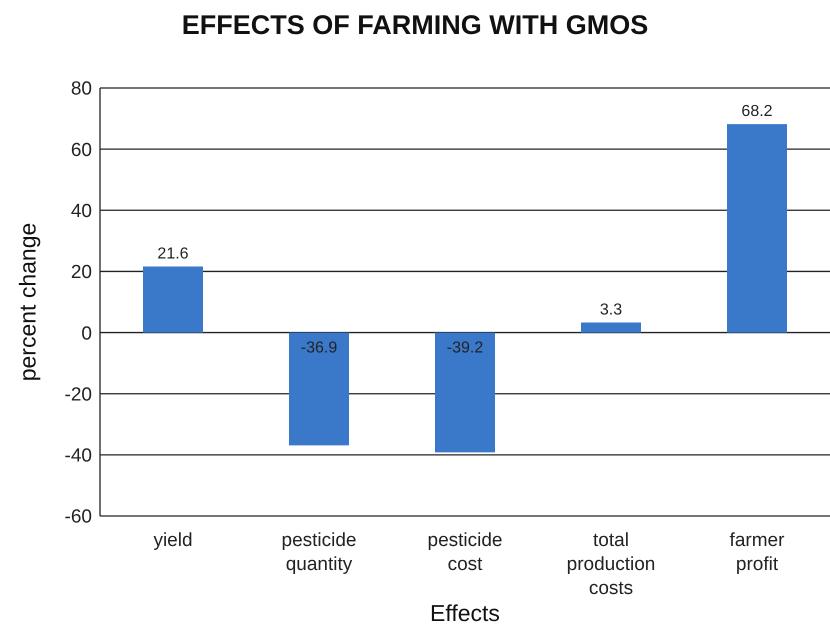 The width and height of the screenshot is (830, 633). I want to click on y-tick-label: 60, so click(81, 150).